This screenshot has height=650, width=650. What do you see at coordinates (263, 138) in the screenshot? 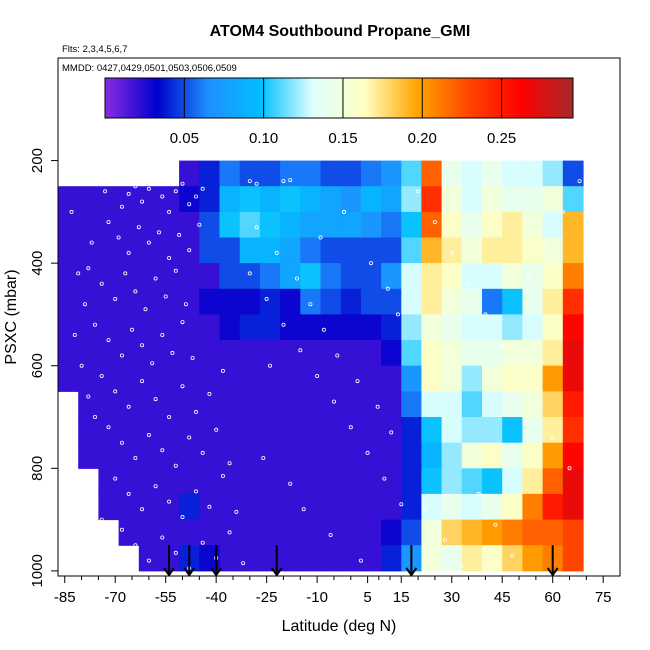
I see `colorbar-tick-label: 0.10` at bounding box center [263, 138].